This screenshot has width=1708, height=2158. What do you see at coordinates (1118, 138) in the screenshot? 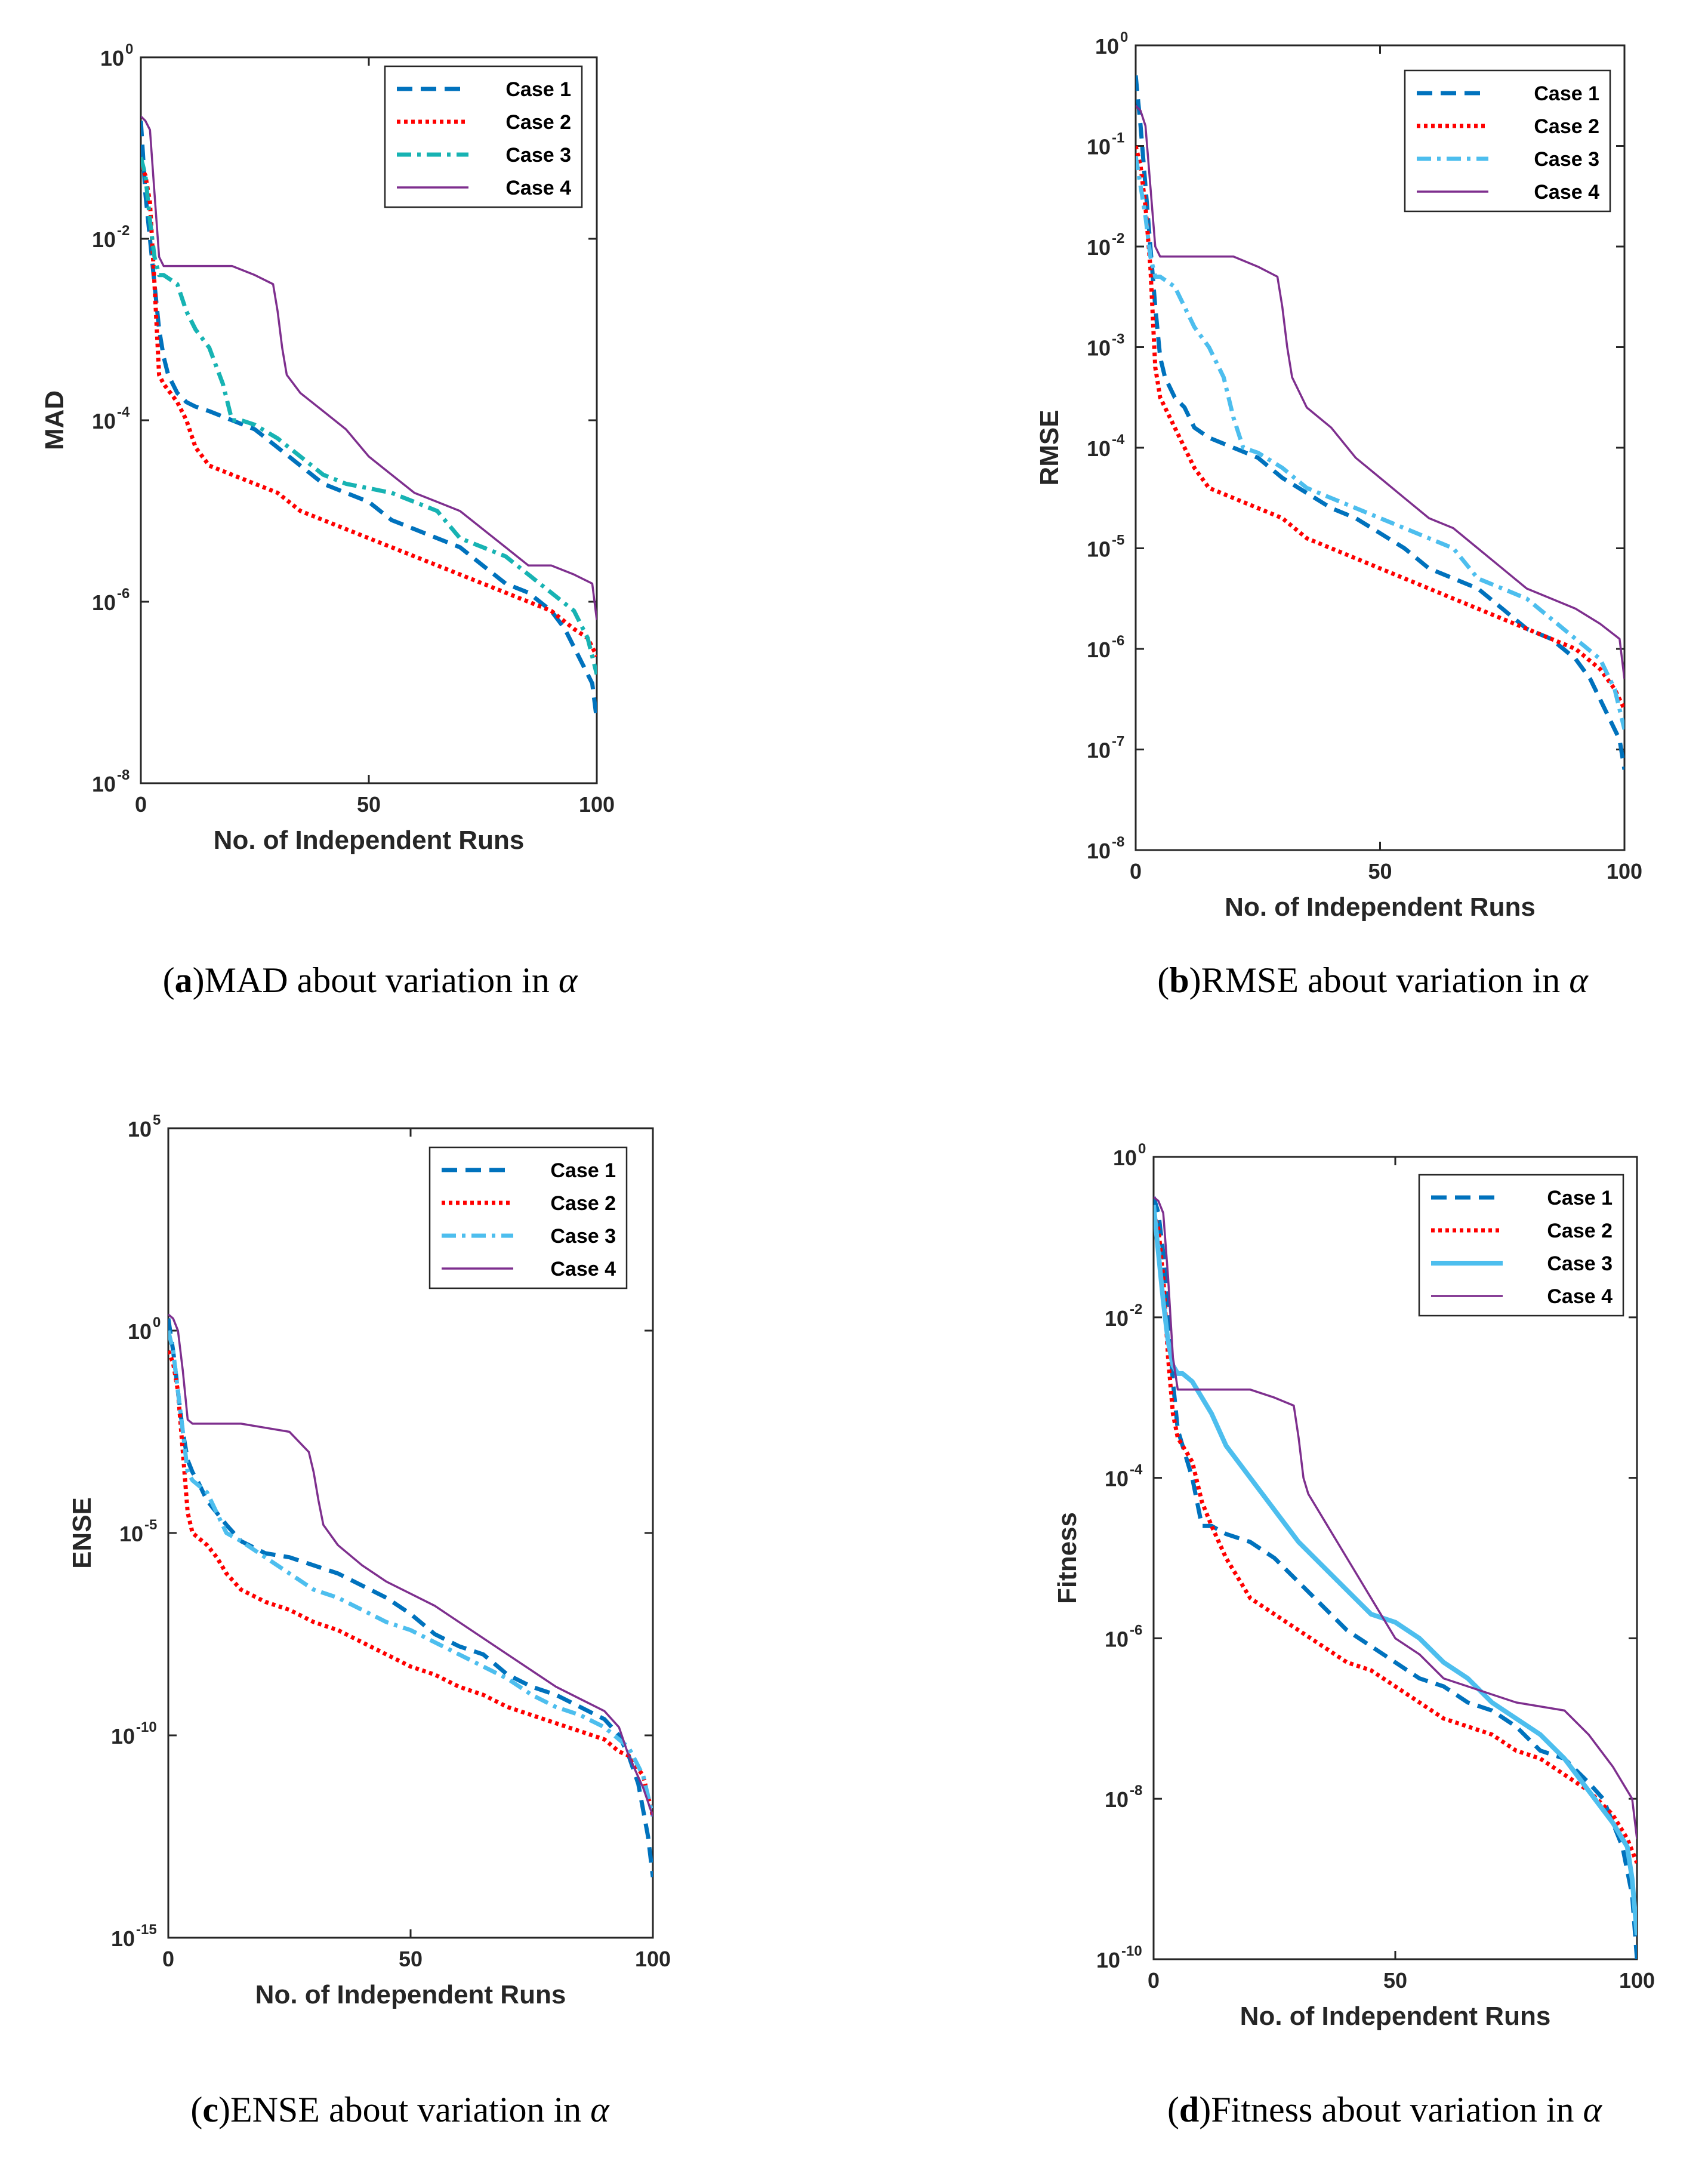
I see `y-tick-exponent: -1` at bounding box center [1118, 138].